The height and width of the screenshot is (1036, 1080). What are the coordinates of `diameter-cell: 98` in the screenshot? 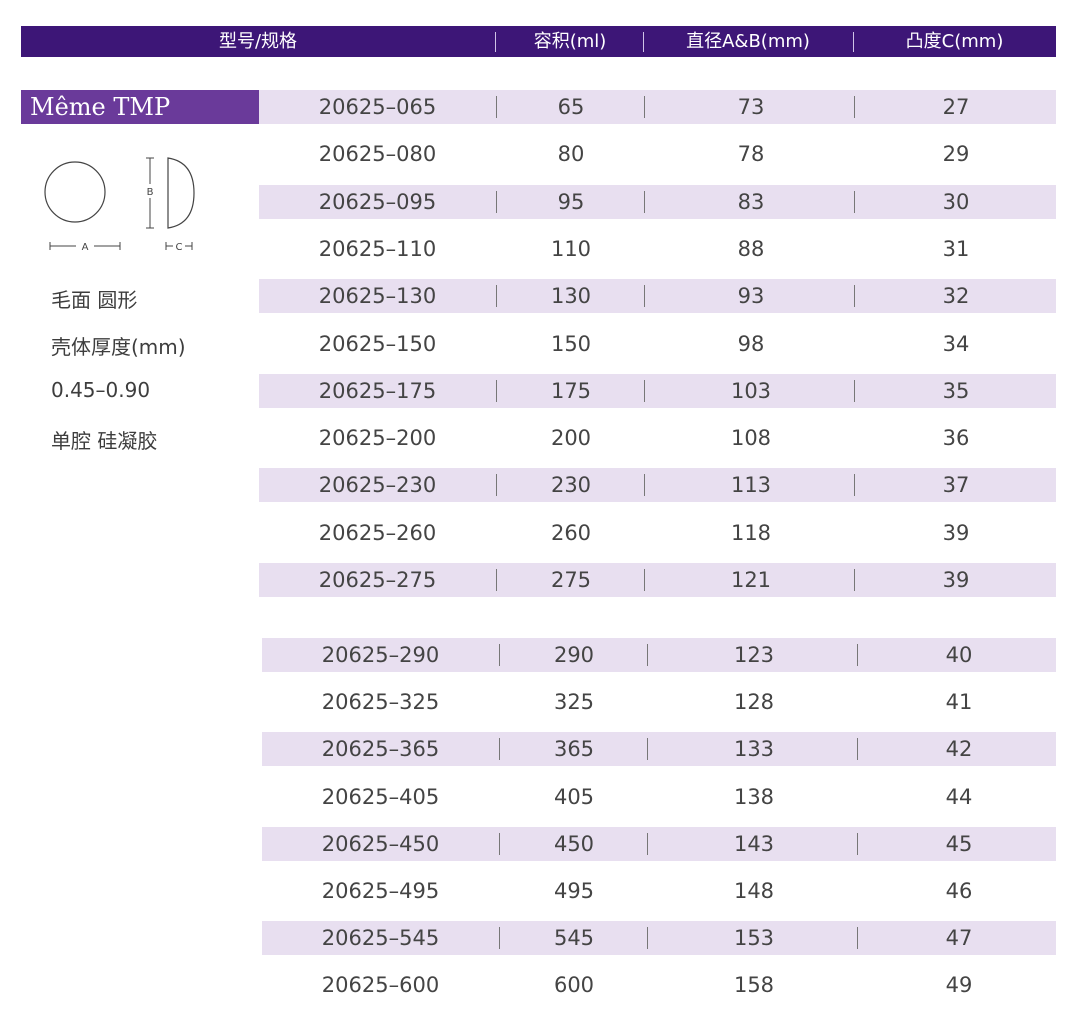 It's located at (751, 343).